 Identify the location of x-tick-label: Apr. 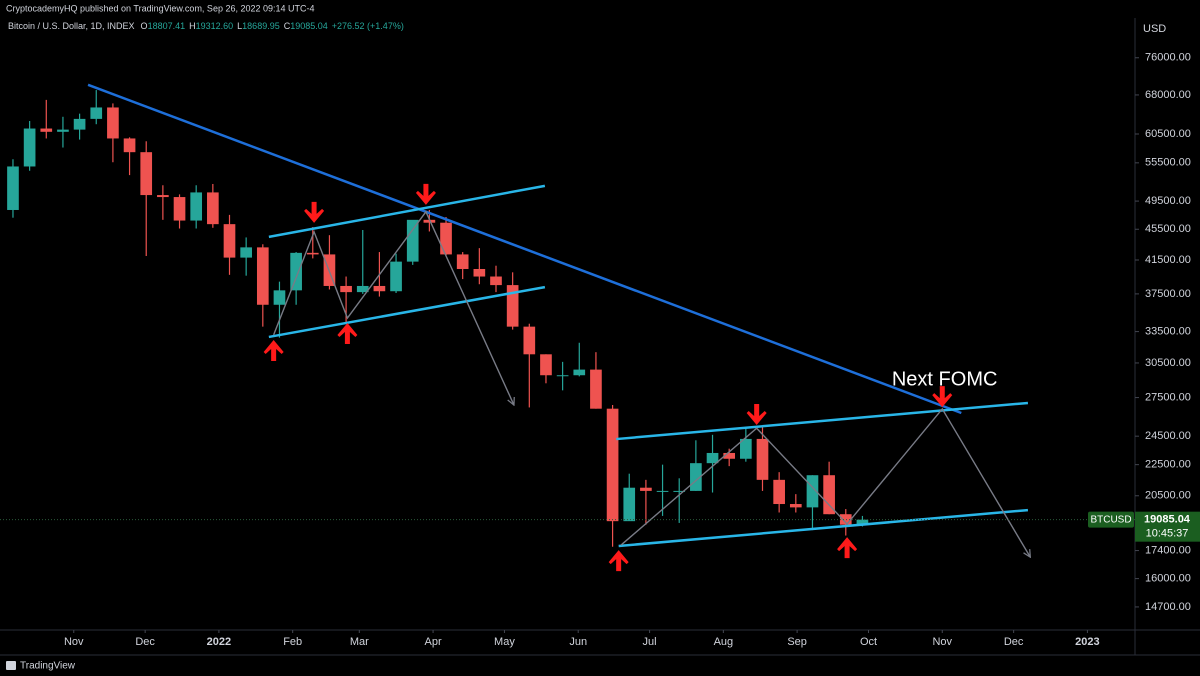
(432, 642).